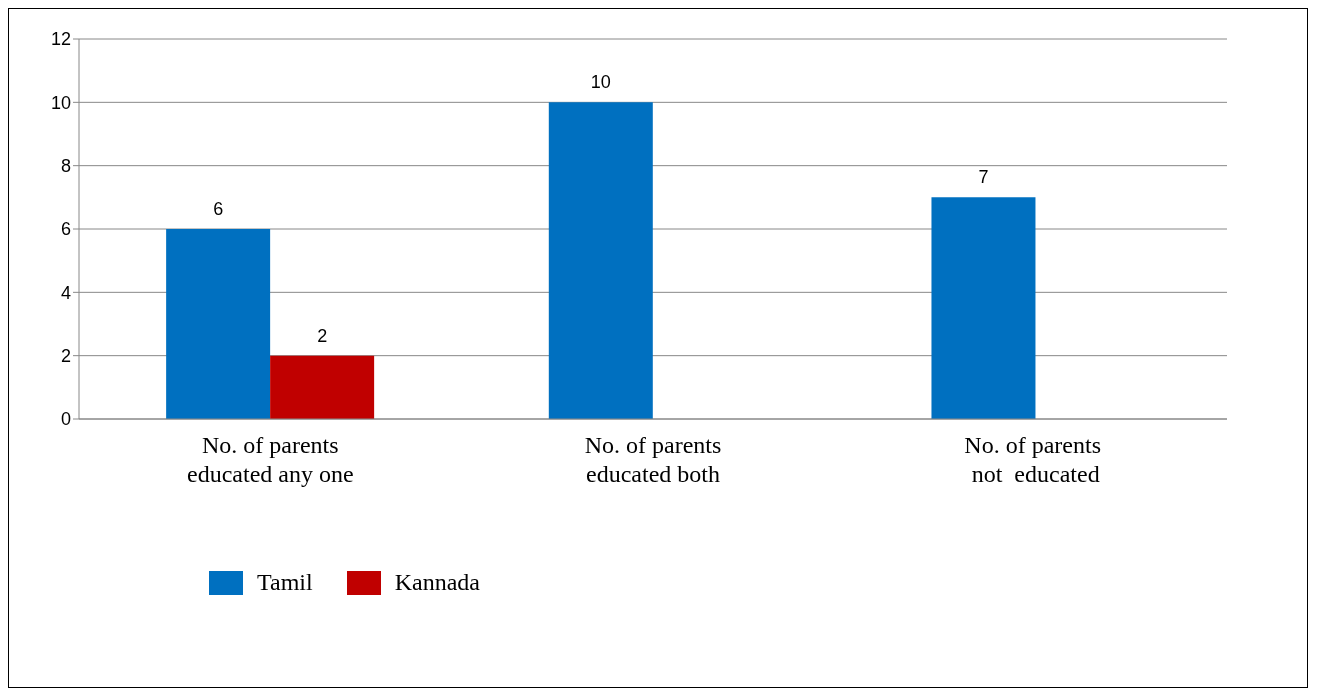 The width and height of the screenshot is (1319, 699). What do you see at coordinates (983, 177) in the screenshot?
I see `data-label: 7` at bounding box center [983, 177].